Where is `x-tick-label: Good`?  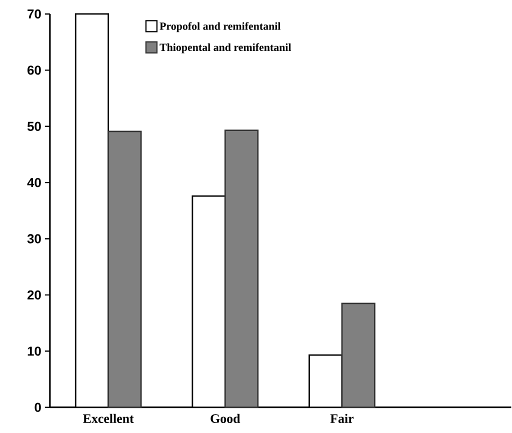 x-tick-label: Good is located at coordinates (225, 418).